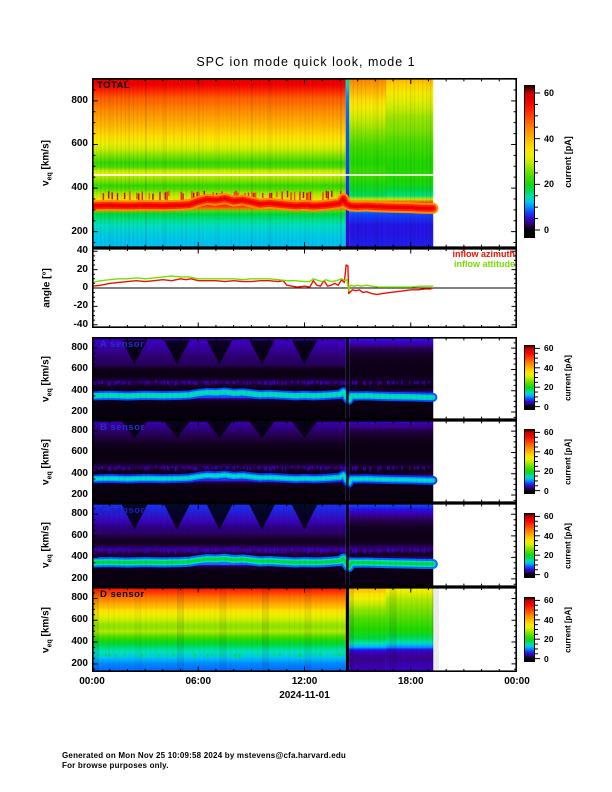 This screenshot has width=612, height=792. I want to click on angle-tick-label: 40, so click(82, 251).